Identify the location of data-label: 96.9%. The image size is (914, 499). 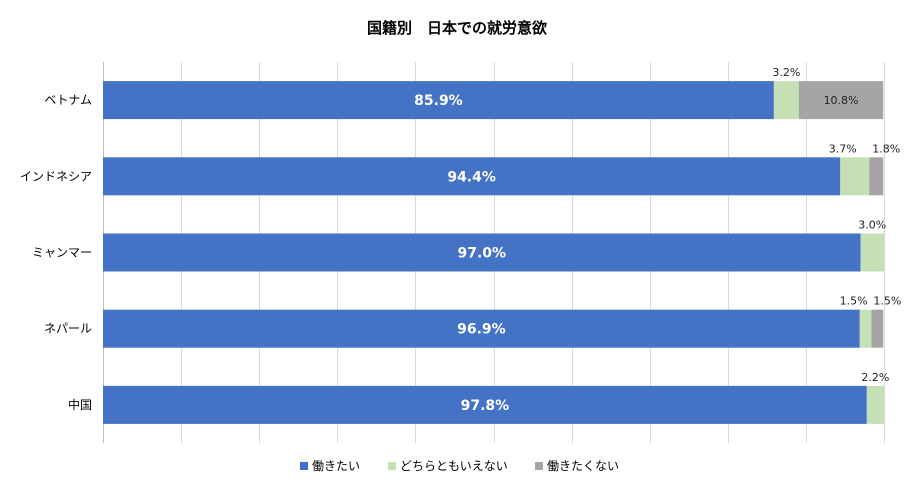
(481, 330).